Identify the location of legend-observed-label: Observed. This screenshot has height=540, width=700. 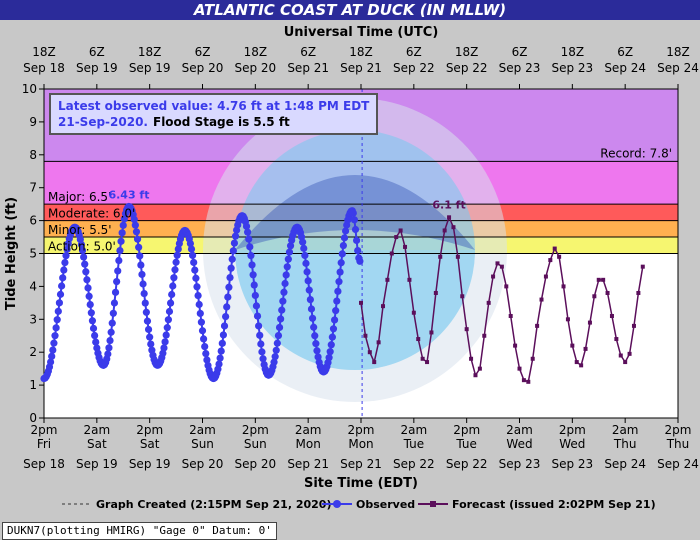
(385, 504).